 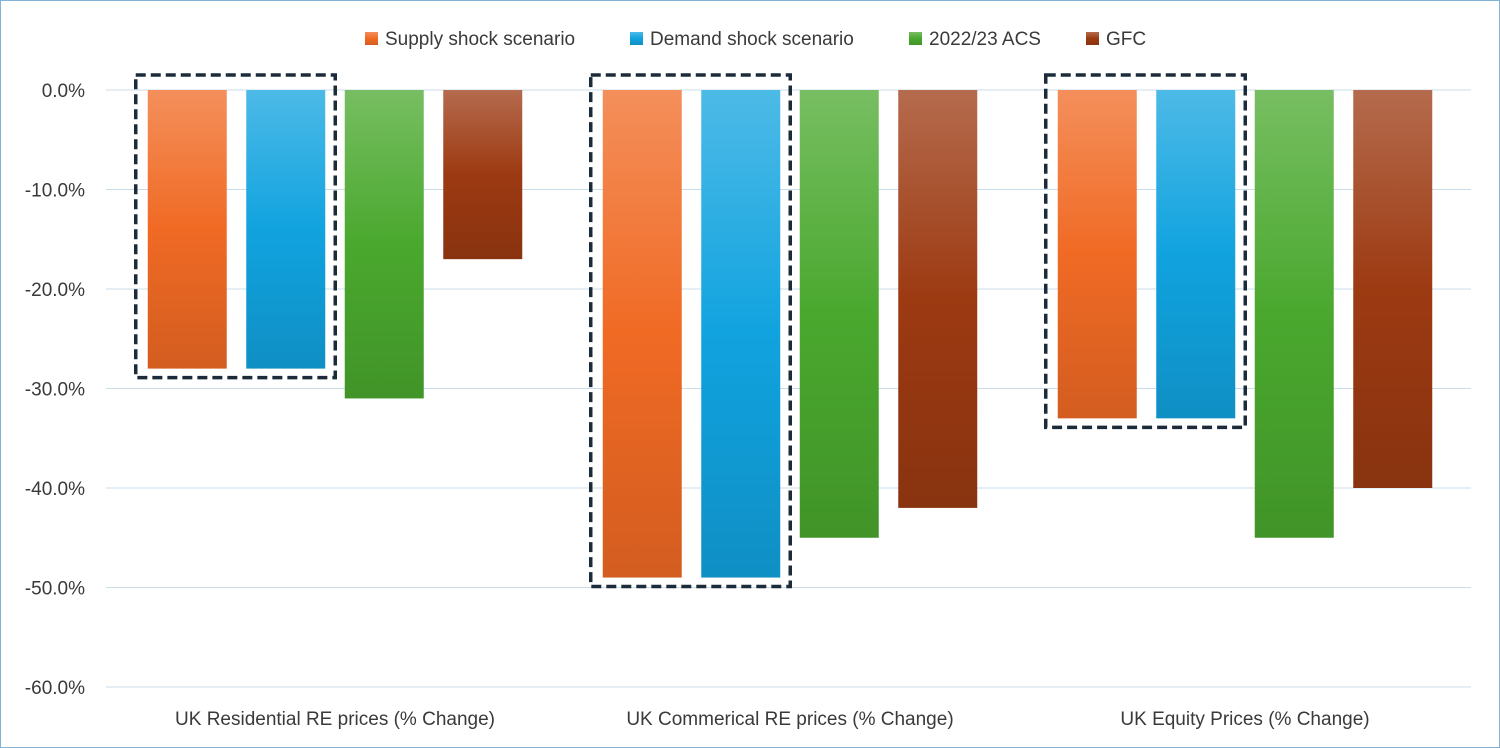 What do you see at coordinates (335, 719) in the screenshot?
I see `x-category-label: UK Residential RE prices (% Change)` at bounding box center [335, 719].